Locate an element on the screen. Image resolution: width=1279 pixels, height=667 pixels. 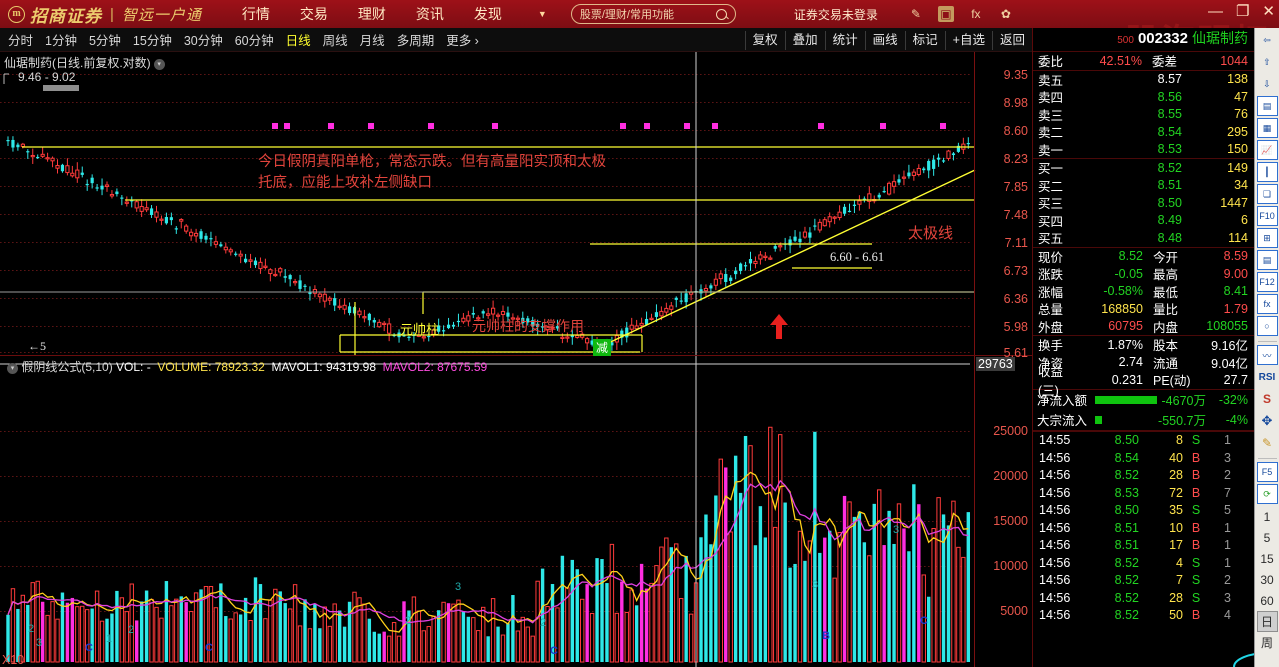
bid-qty: 6 is located at coordinates (1244, 220).